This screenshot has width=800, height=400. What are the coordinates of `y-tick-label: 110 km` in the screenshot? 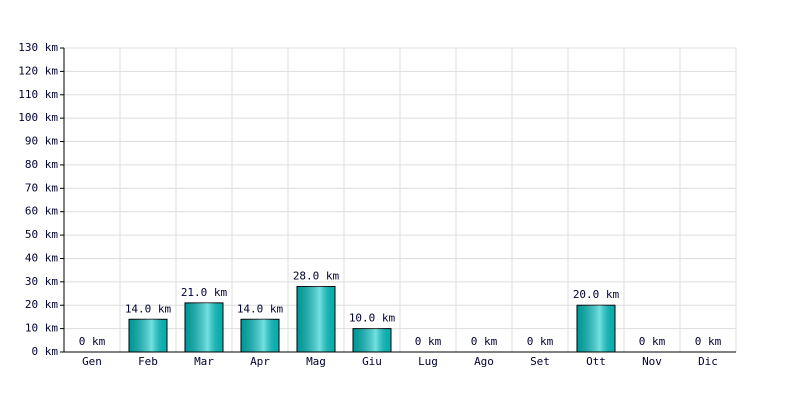 It's located at (38, 94).